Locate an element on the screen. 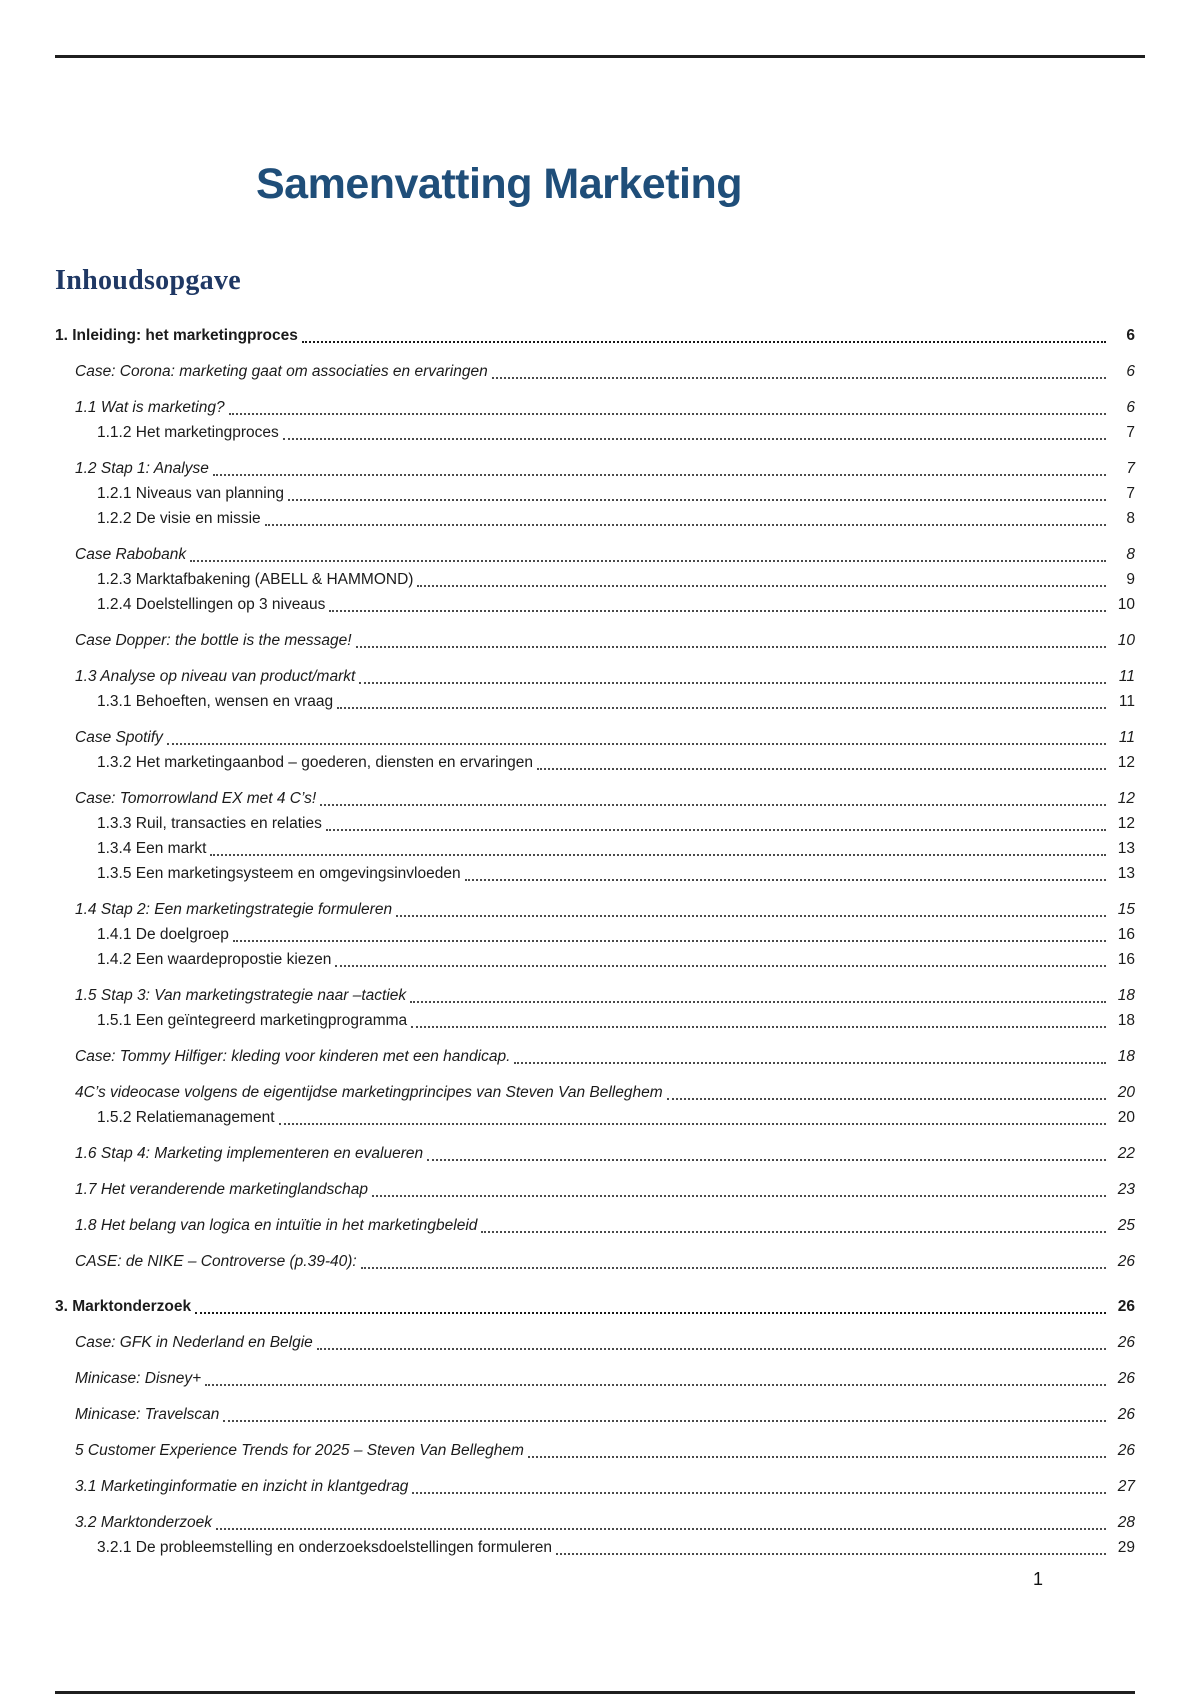 The height and width of the screenshot is (1700, 1200). toc-entry: Case Spotify 11 is located at coordinates (595, 737).